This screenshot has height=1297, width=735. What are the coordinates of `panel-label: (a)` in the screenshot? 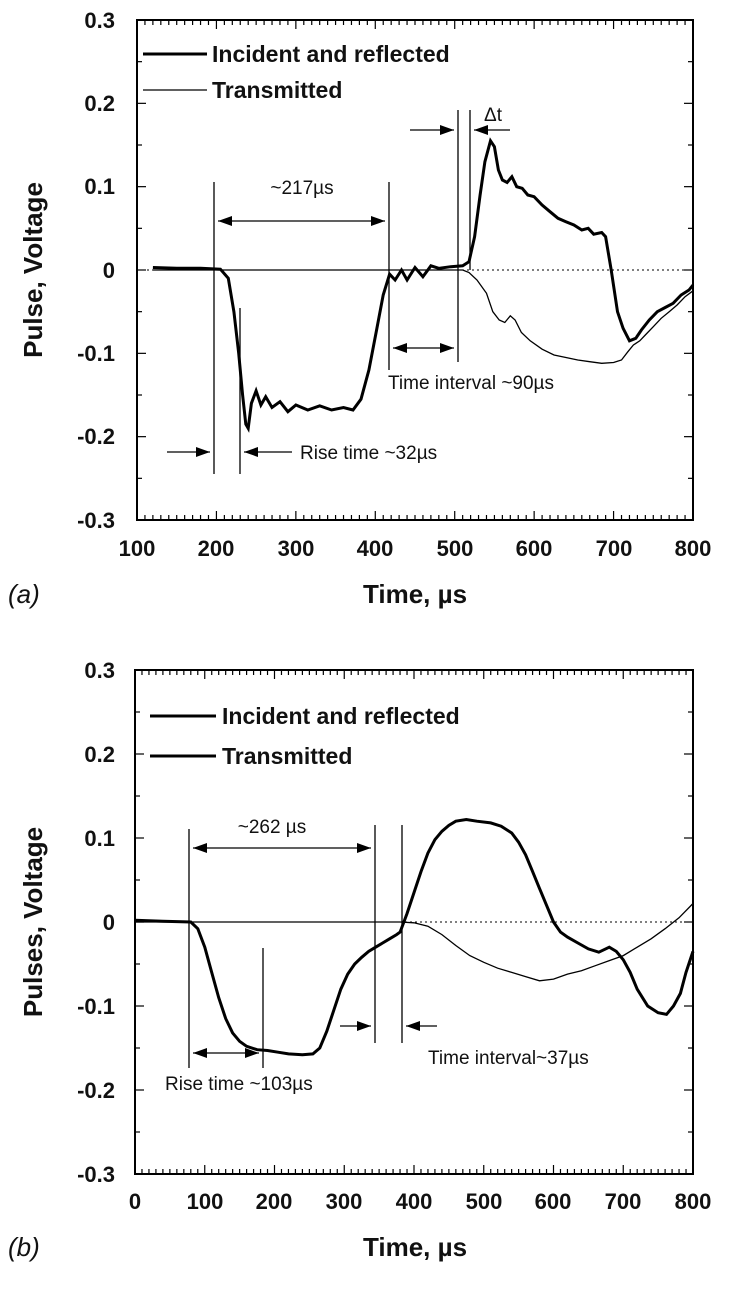 It's located at (24, 594).